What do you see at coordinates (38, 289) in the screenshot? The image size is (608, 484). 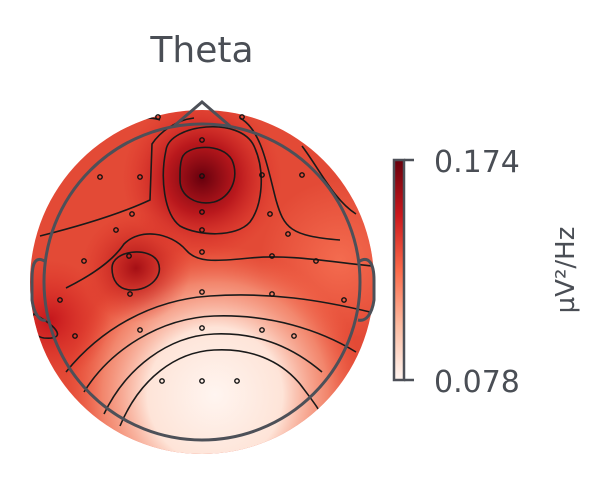 I see `left-ear` at bounding box center [38, 289].